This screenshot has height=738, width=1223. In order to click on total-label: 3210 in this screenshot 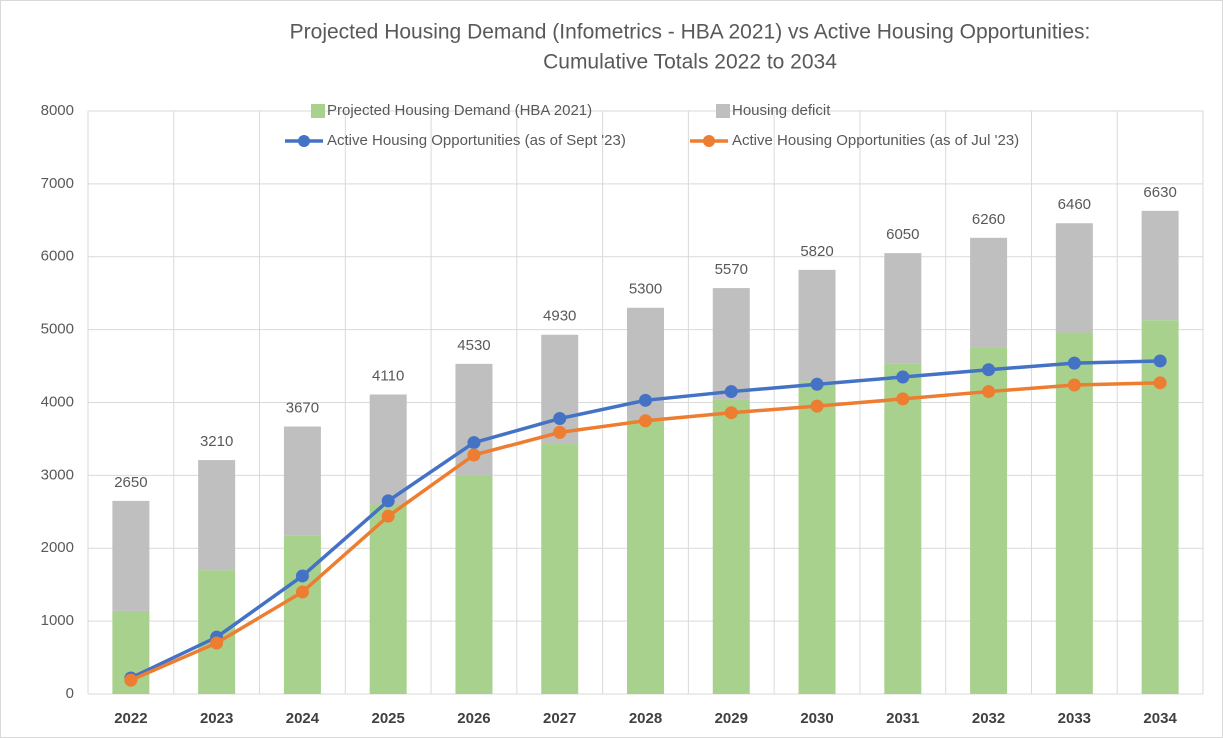, I will do `click(216, 441)`.